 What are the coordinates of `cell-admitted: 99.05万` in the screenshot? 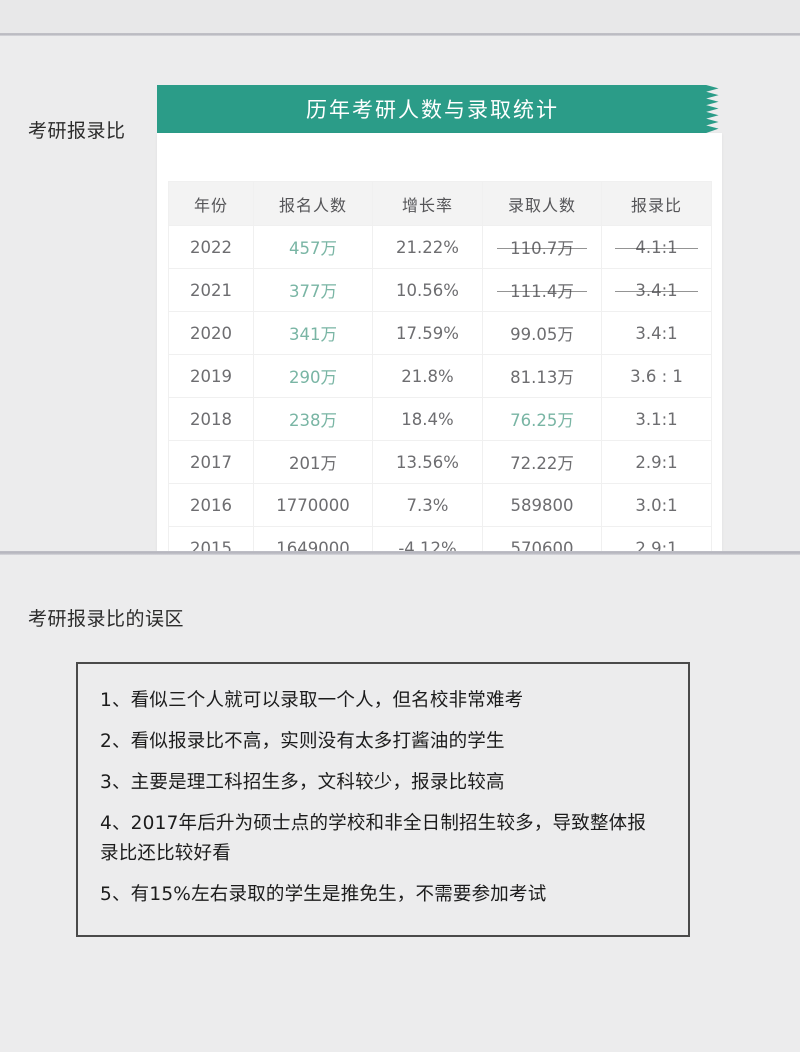 It's located at (542, 333).